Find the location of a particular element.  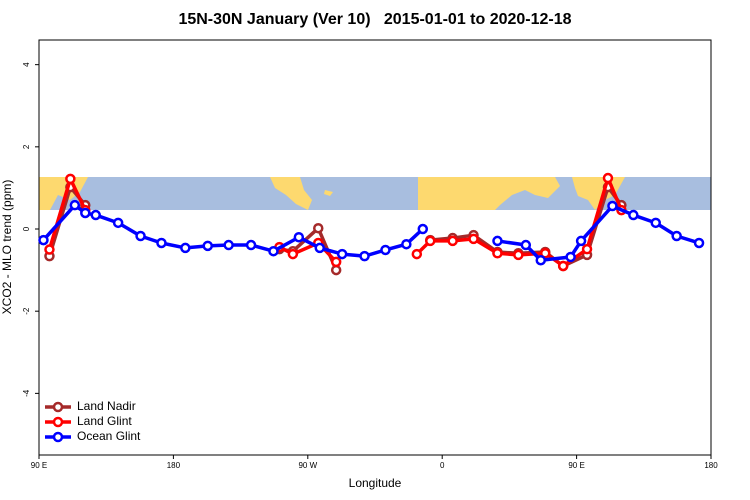

y-tick-label: 4 is located at coordinates (26, 64).